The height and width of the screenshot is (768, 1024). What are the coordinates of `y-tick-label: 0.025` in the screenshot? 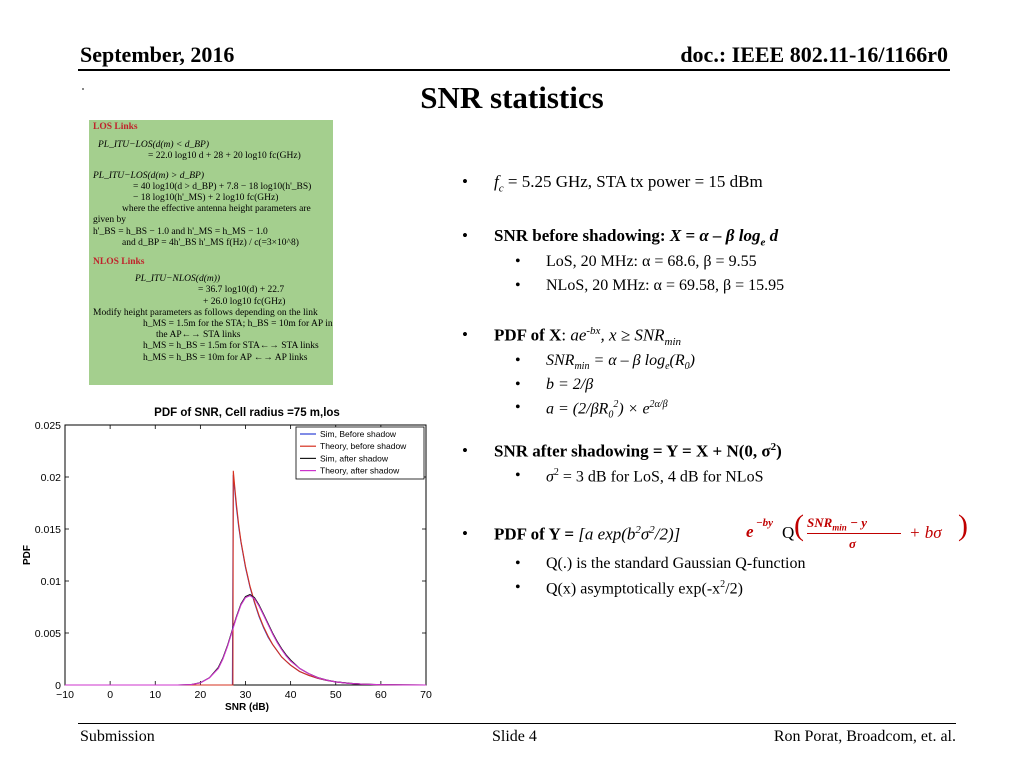 It's located at (48, 426).